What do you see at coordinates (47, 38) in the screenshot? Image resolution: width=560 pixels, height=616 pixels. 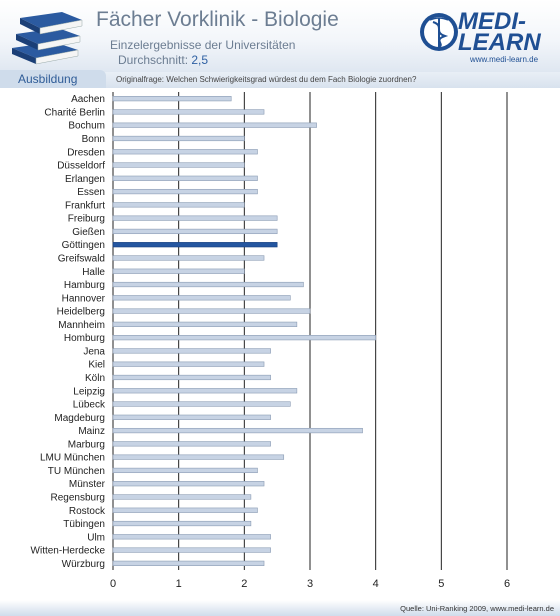 I see `books-icon` at bounding box center [47, 38].